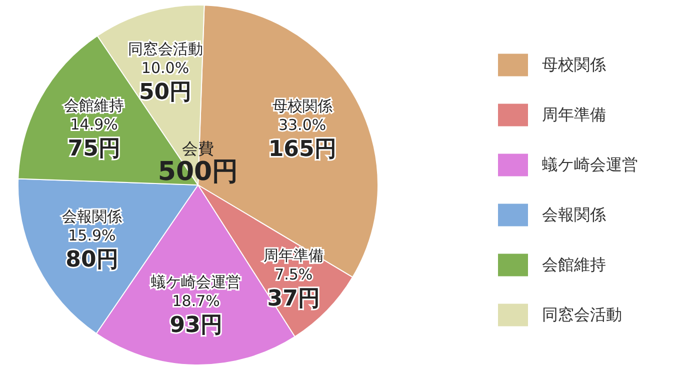 Image resolution: width=688 pixels, height=379 pixels. I want to click on legend-label: 同窓会活動, so click(582, 314).